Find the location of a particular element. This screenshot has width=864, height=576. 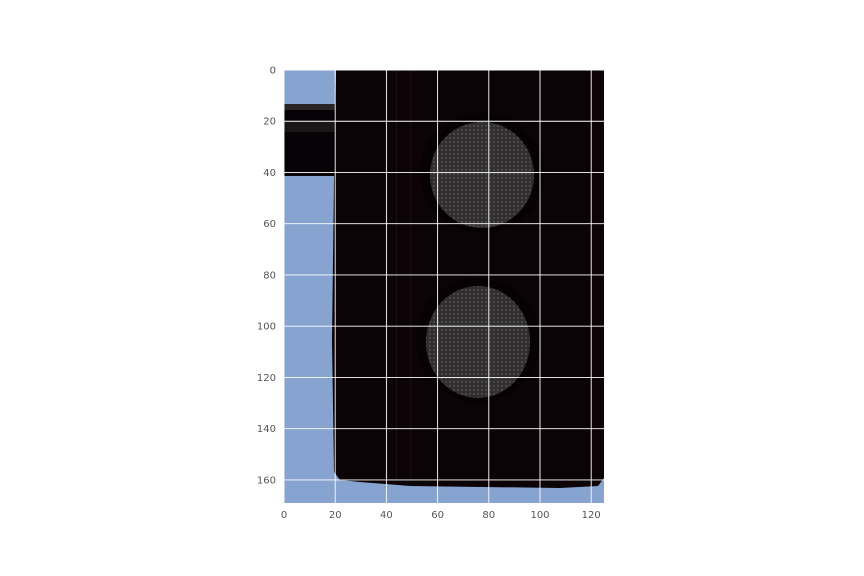

x-tick-label: 60 is located at coordinates (437, 515).